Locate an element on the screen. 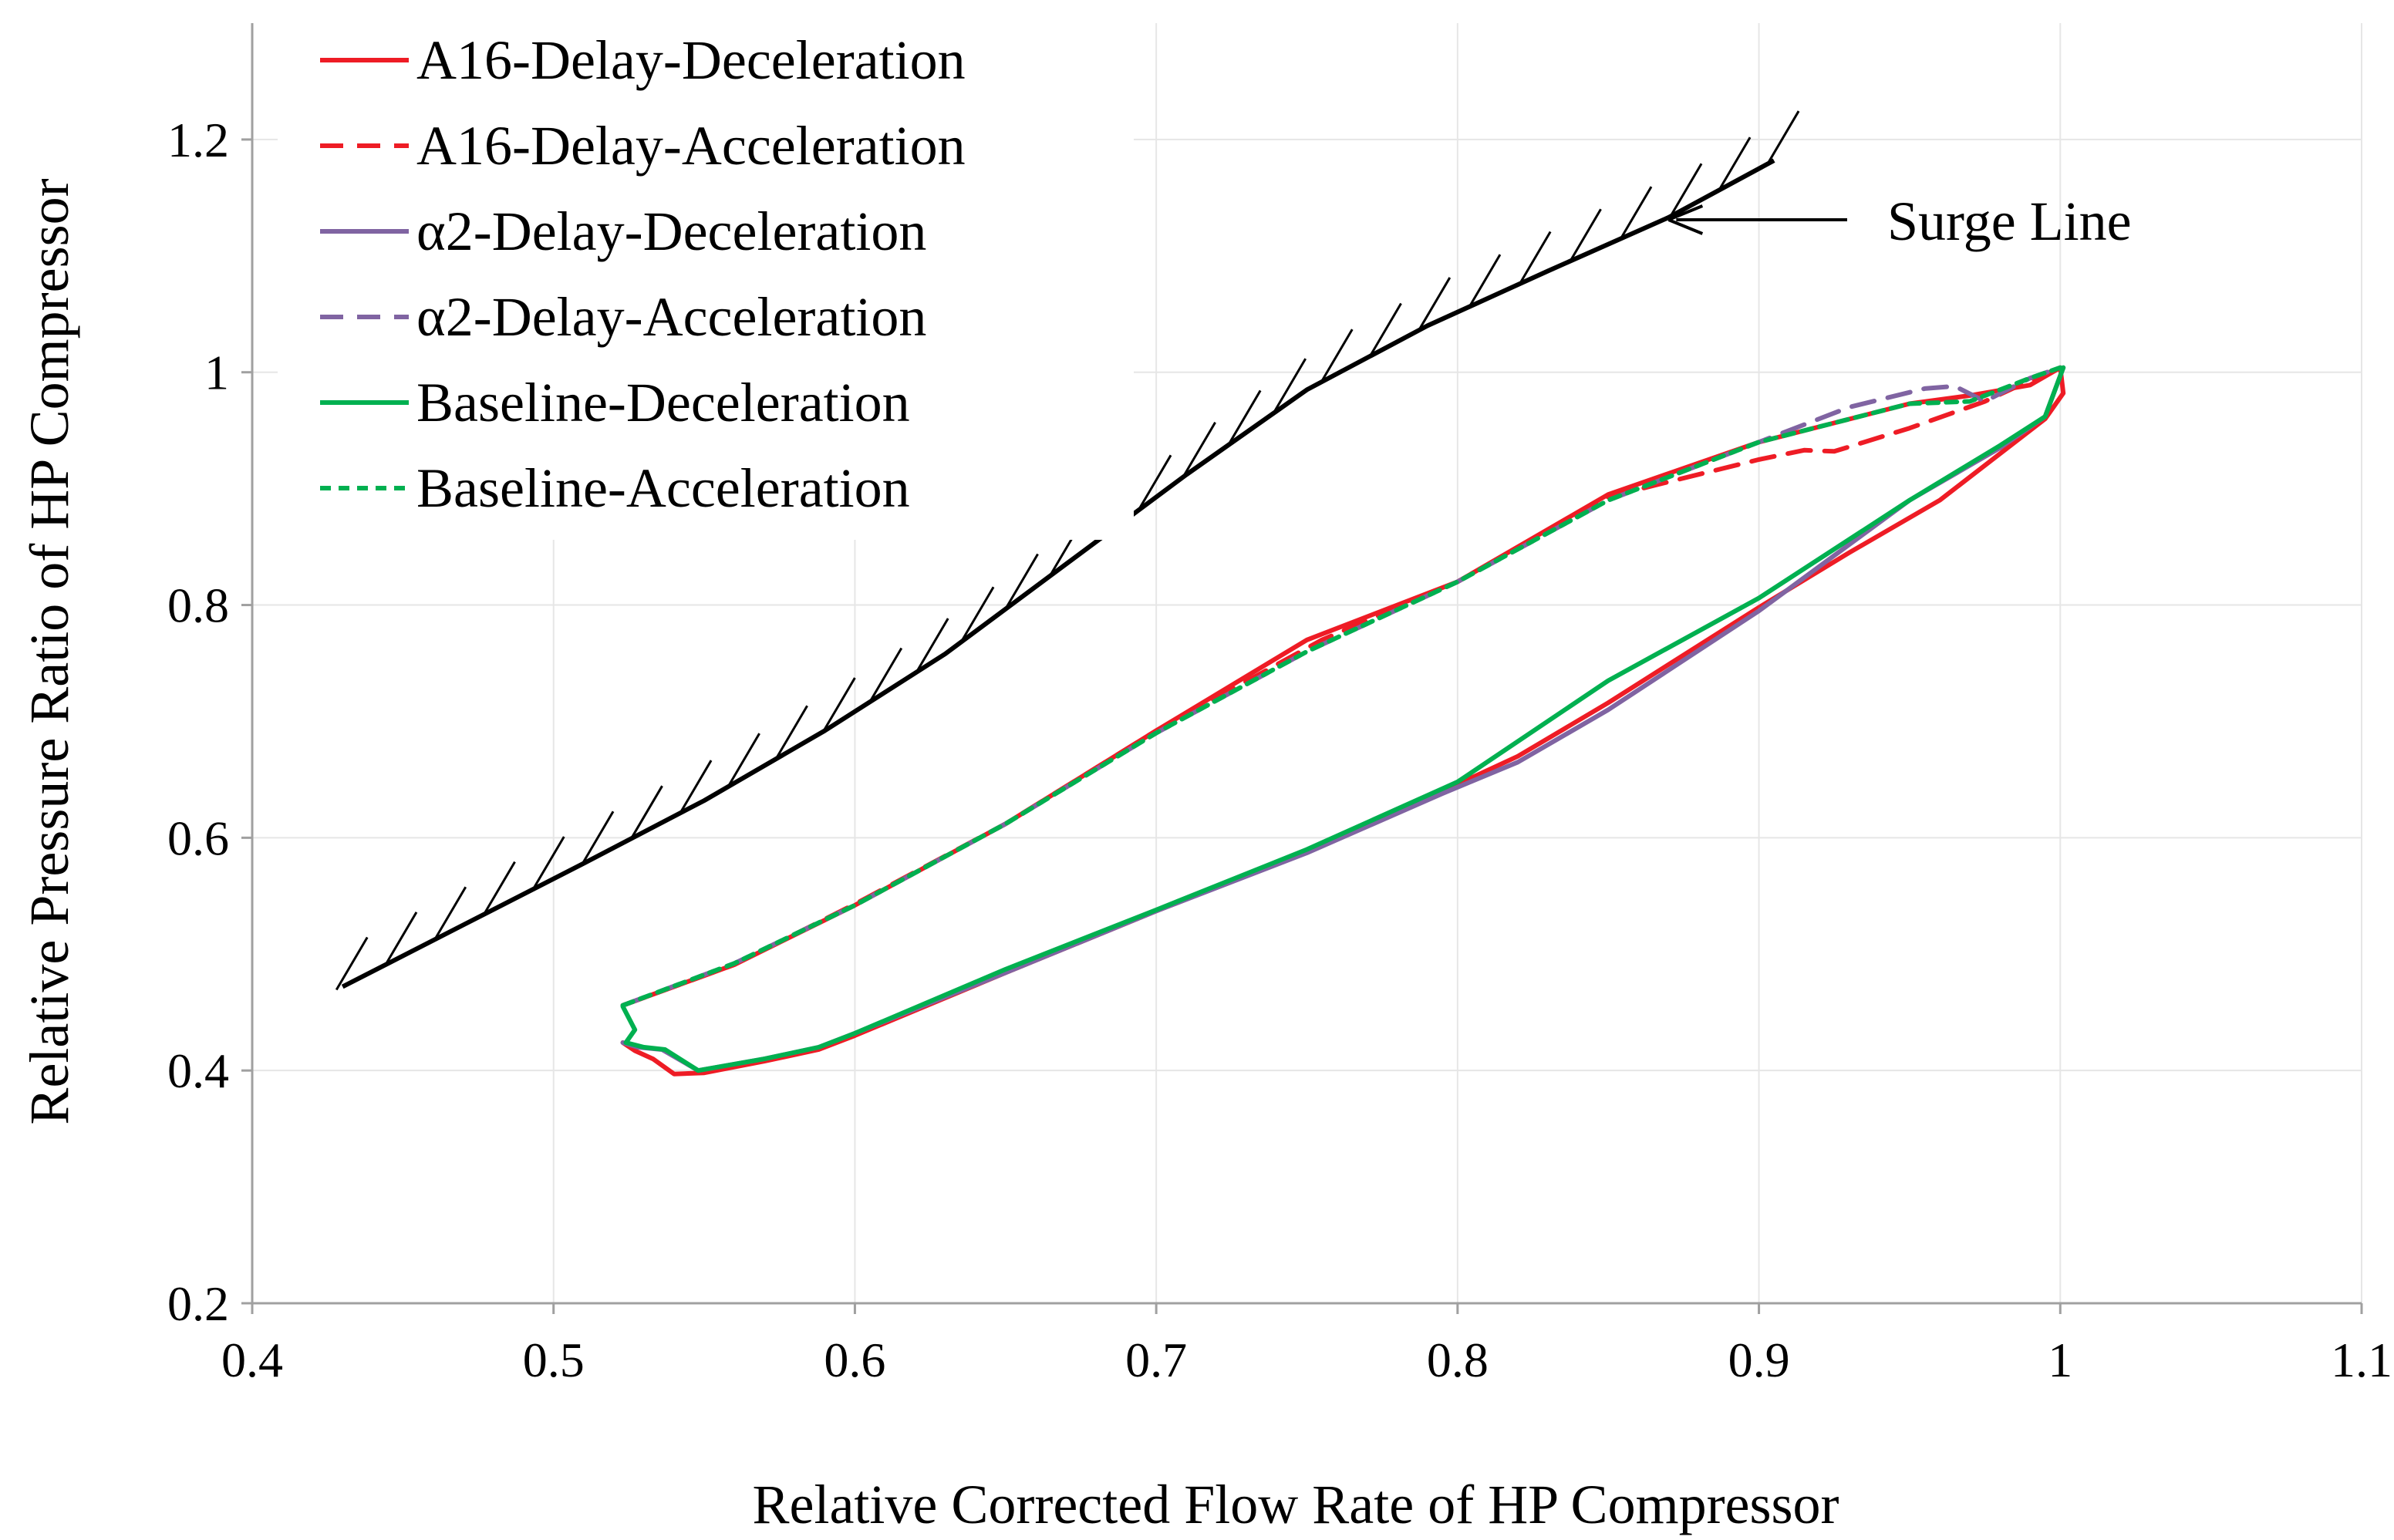 This screenshot has width=2394, height=1540. y-axis-title: Relative Pressure Ratio of HP Compressor is located at coordinates (50, 651).